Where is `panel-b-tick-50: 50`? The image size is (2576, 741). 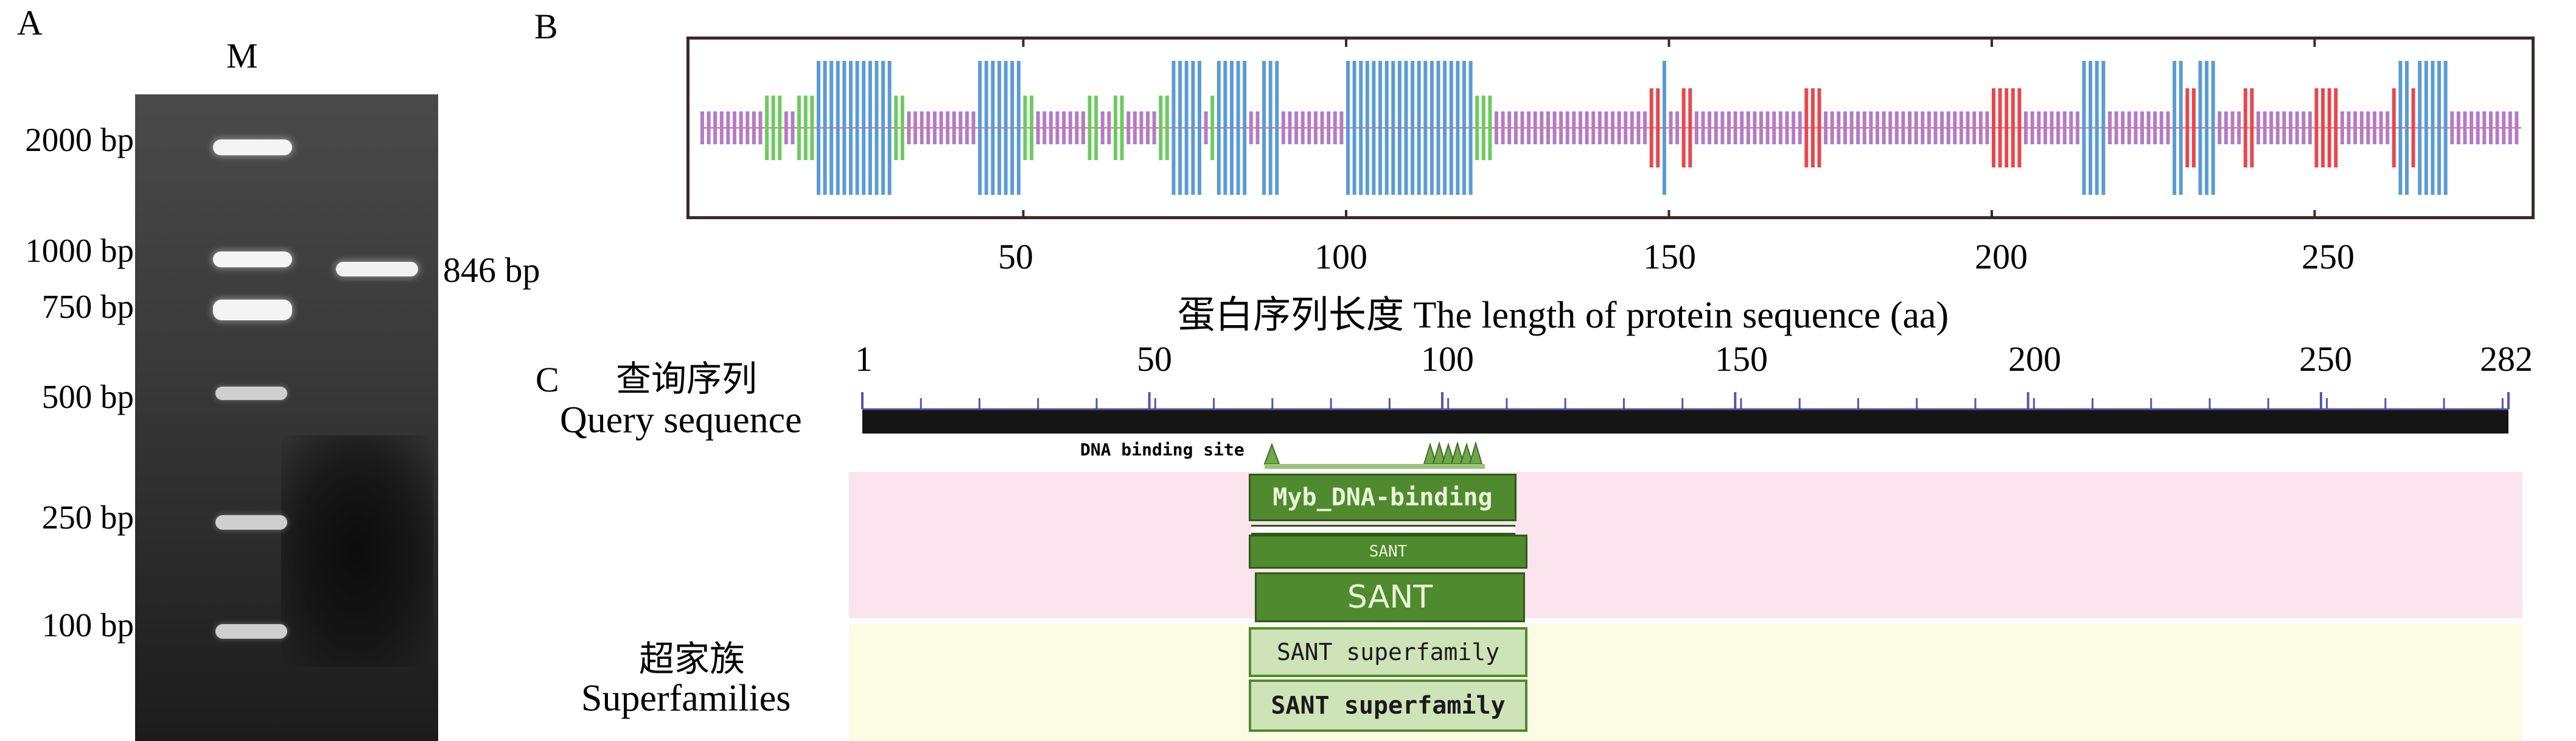 panel-b-tick-50: 50 is located at coordinates (1015, 256).